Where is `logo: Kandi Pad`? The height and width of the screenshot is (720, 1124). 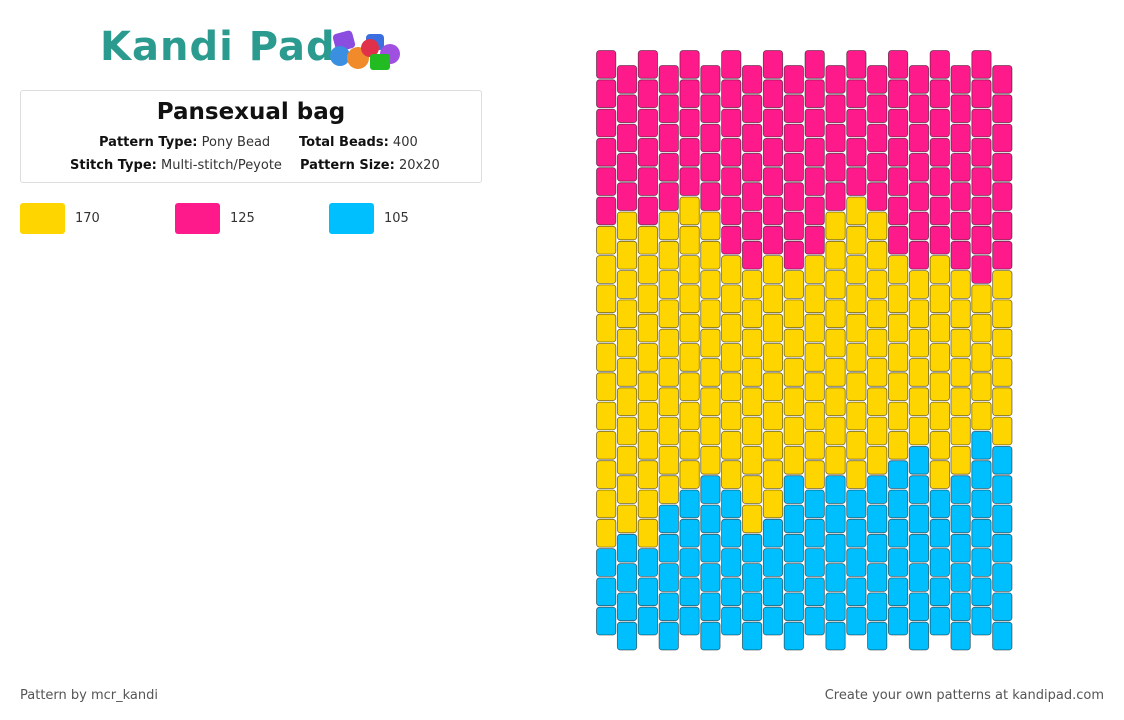 logo: Kandi Pad is located at coordinates (218, 47).